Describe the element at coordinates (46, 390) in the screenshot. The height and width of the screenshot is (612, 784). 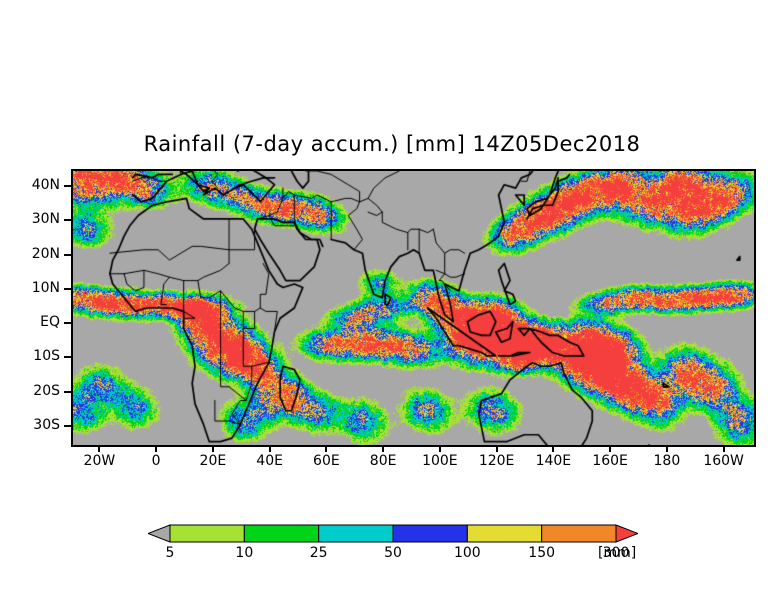
I see `y-tick-label-20S: 20S` at that location.